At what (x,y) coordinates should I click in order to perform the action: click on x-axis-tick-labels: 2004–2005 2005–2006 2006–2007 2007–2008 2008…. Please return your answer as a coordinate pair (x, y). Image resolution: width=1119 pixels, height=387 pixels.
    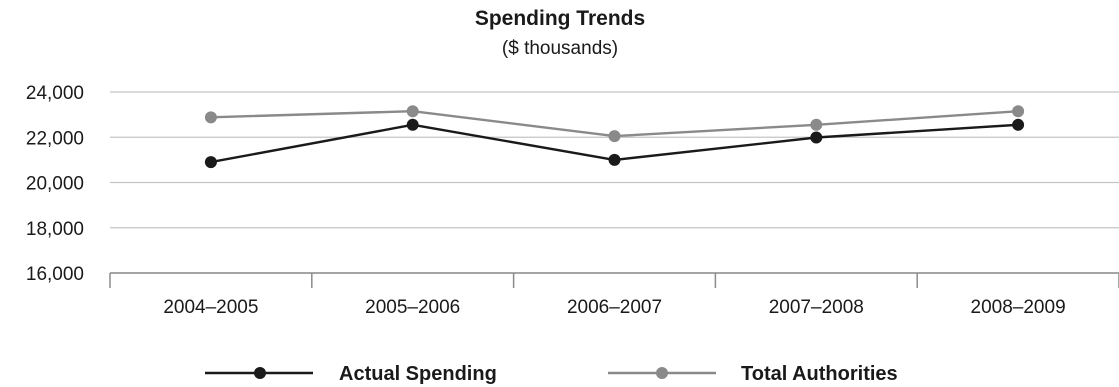
    Looking at the image, I should click on (614, 307).